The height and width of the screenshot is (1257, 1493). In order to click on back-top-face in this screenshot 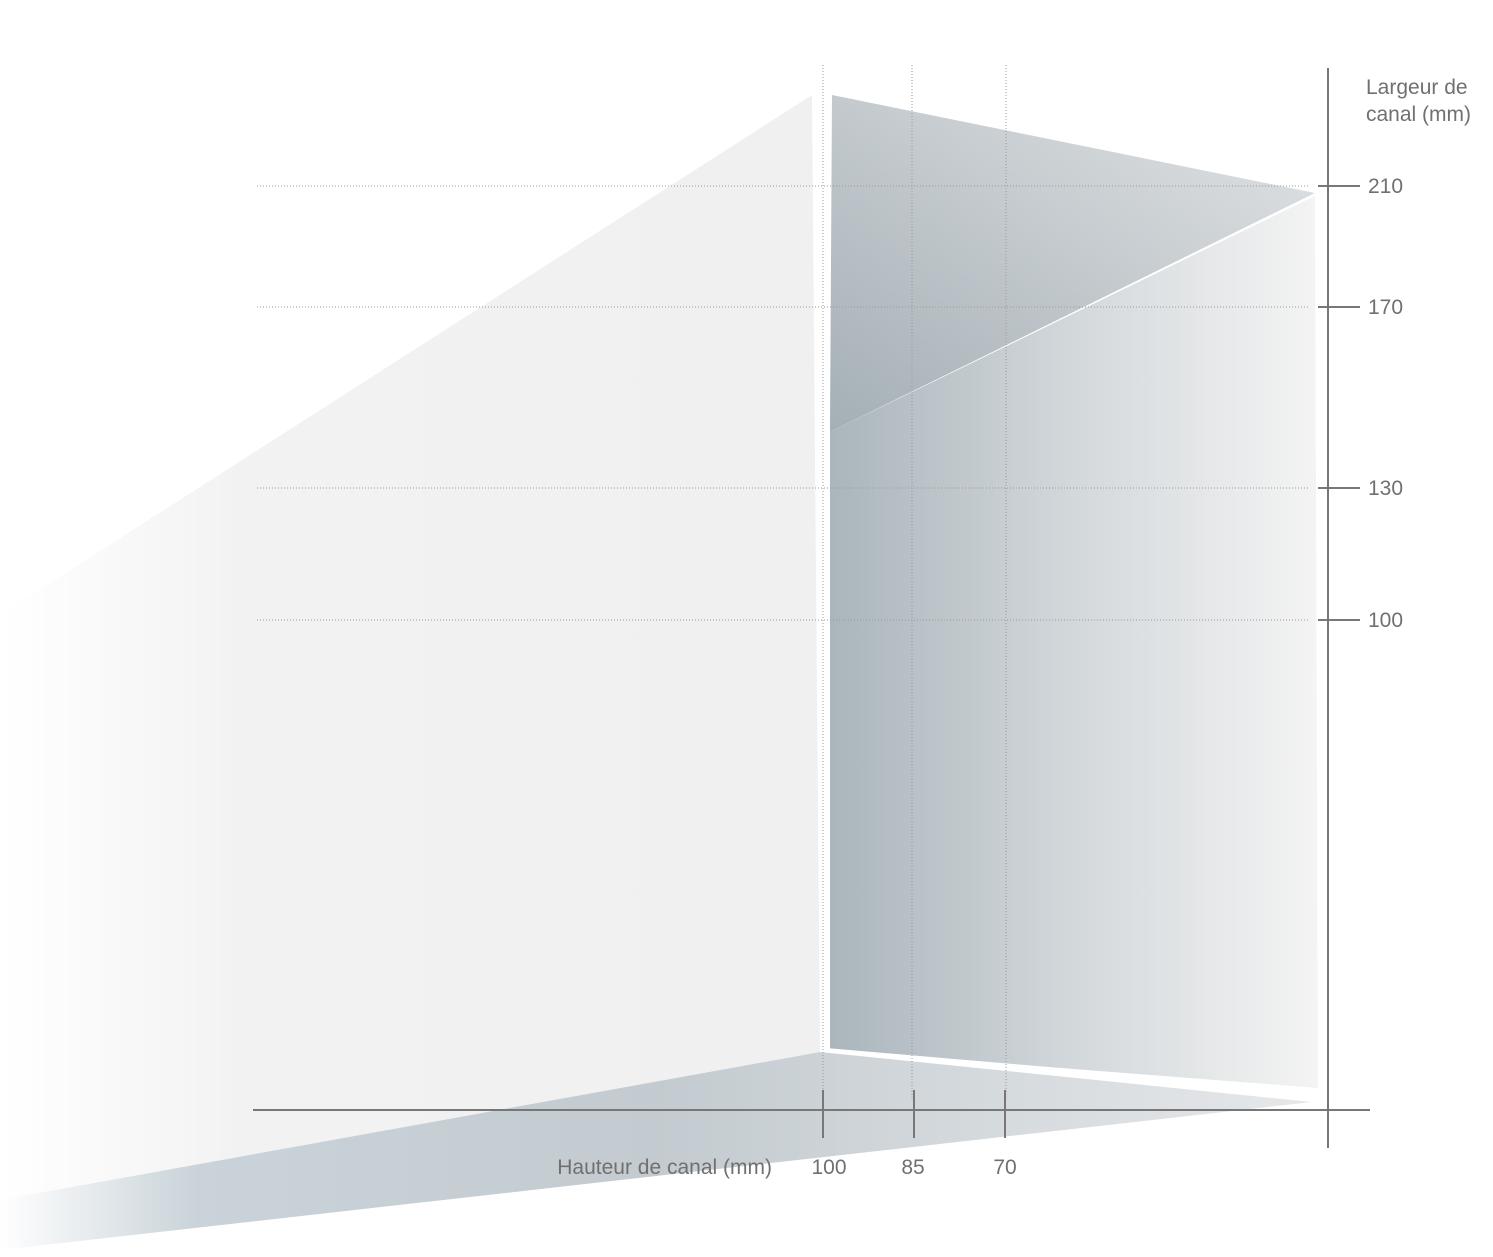, I will do `click(1072, 263)`.